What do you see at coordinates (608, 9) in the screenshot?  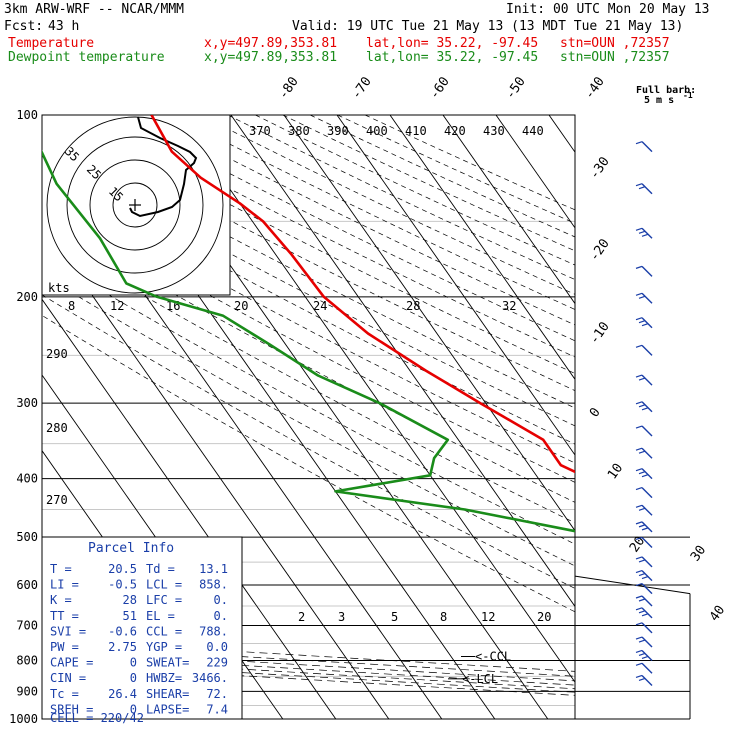 I see `init-time: Init: 00 UTC Mon 20 May 13` at bounding box center [608, 9].